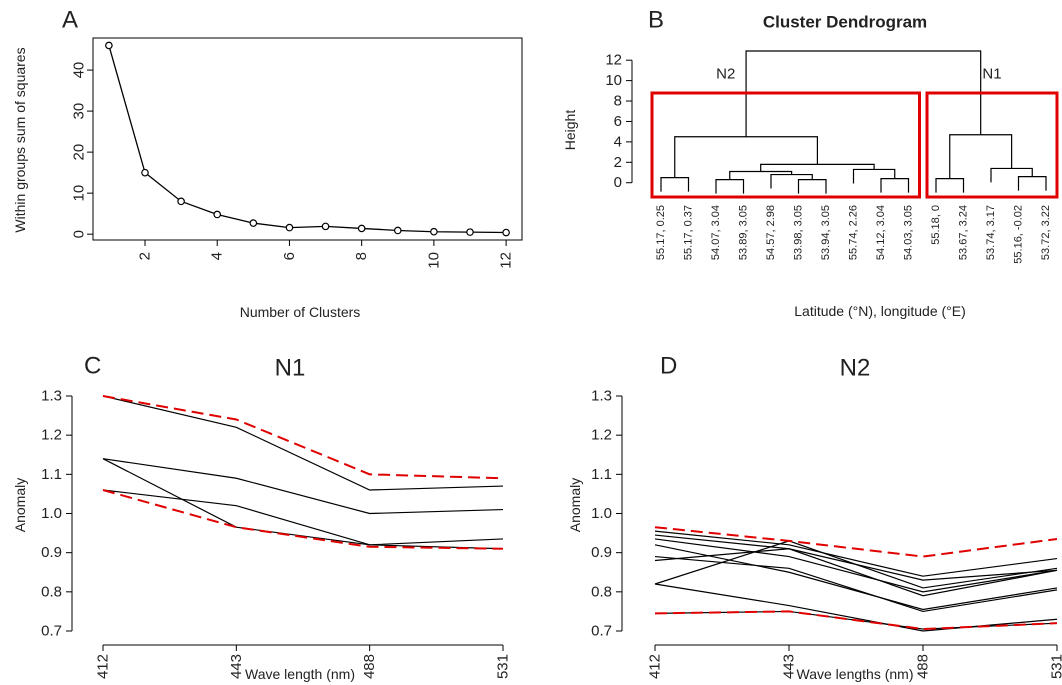  What do you see at coordinates (300, 312) in the screenshot?
I see `x-axis-label: Number of Clusters` at bounding box center [300, 312].